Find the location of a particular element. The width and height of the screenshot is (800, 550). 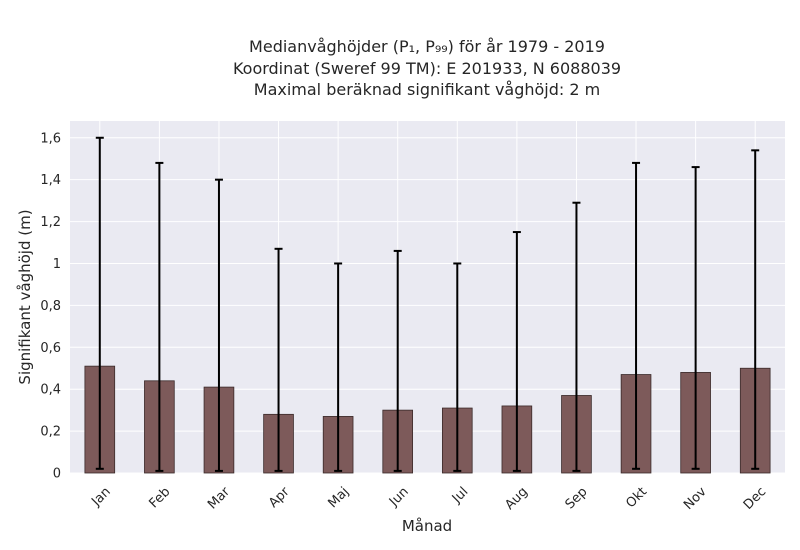

x-tick-label-dec: Dec is located at coordinates (755, 498).